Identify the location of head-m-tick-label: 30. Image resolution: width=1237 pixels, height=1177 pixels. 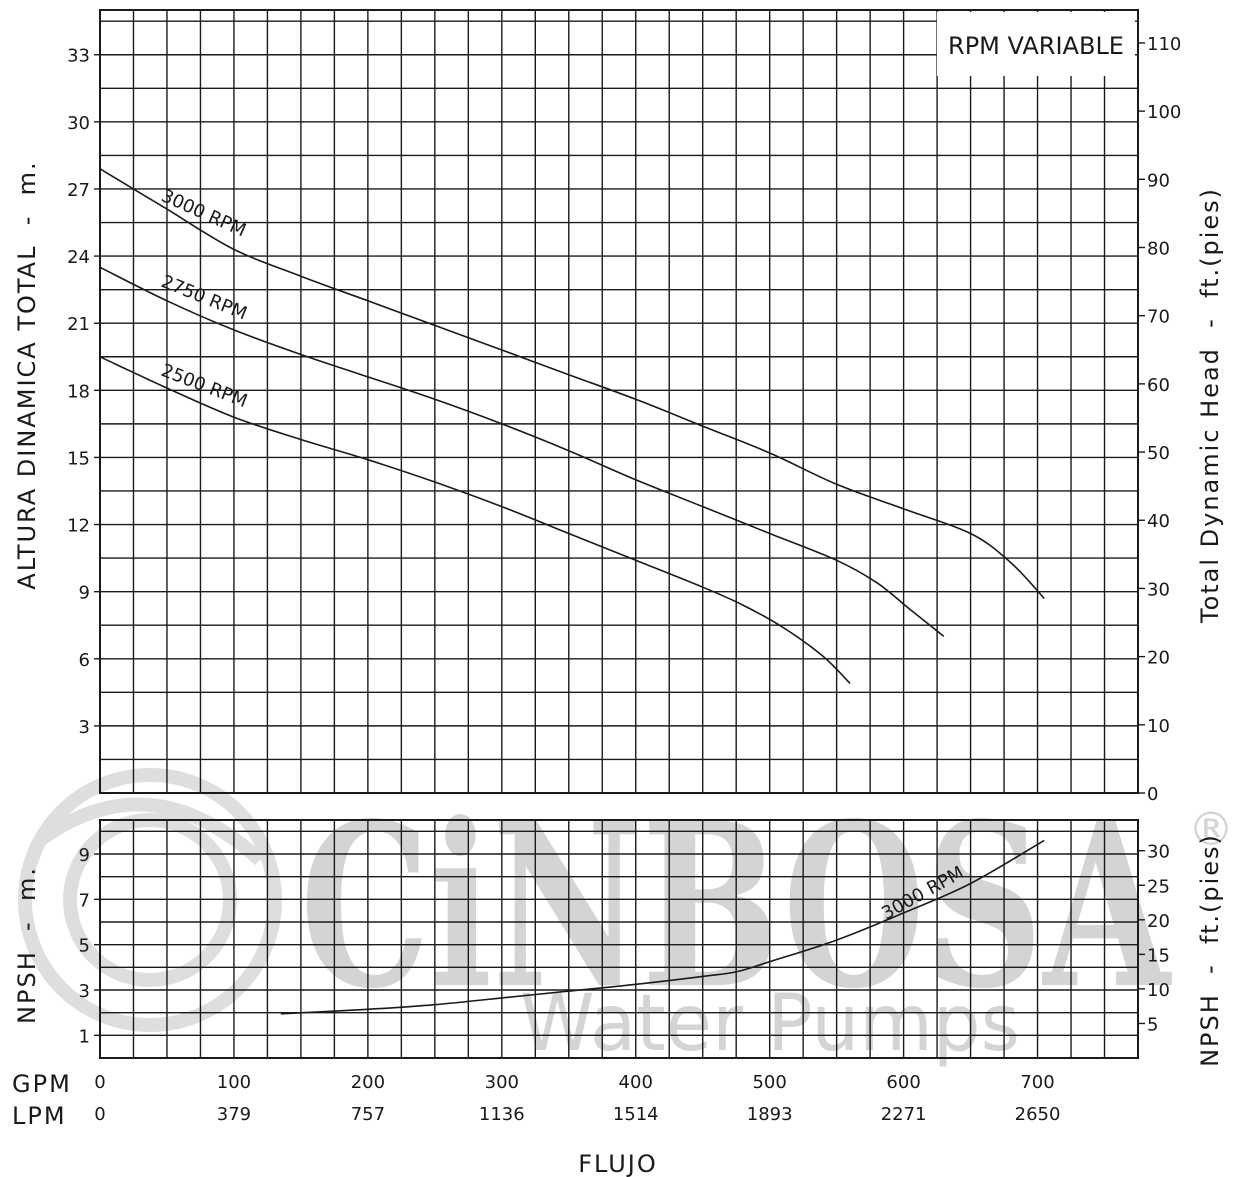
(78, 123).